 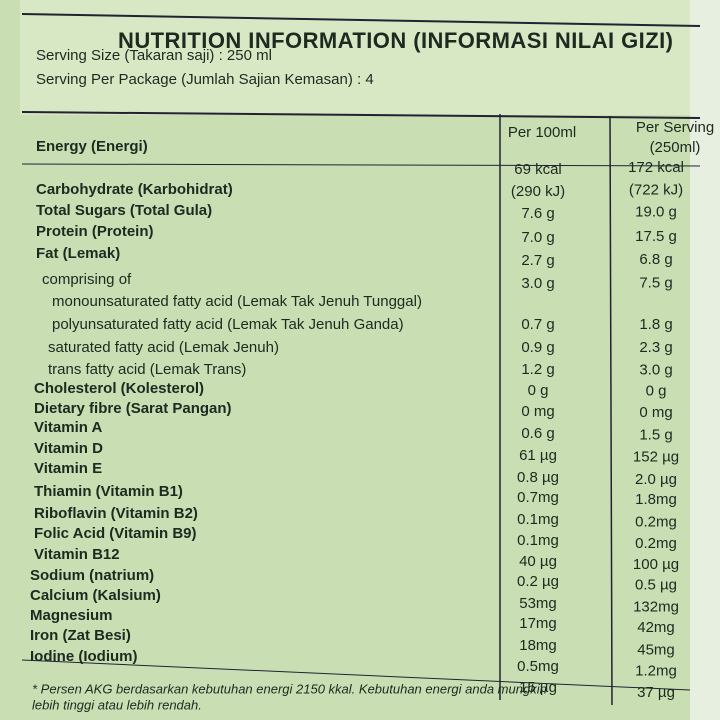 I want to click on value-per-100ml: 15 µg, so click(x=538, y=687).